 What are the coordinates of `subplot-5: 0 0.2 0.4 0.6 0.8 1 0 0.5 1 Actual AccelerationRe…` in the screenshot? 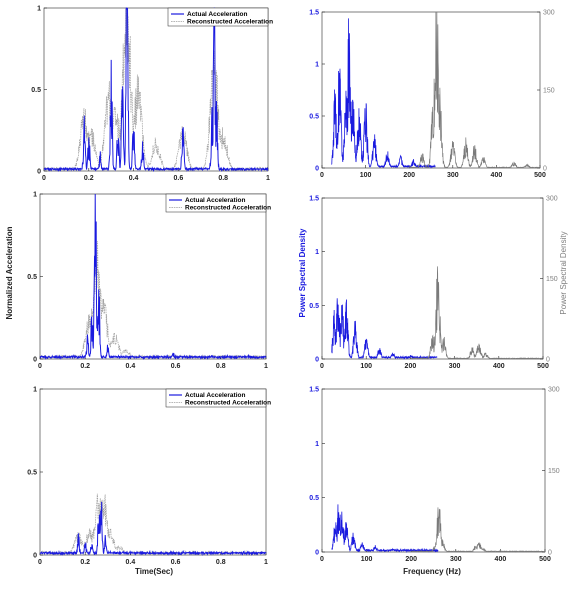 It's located at (149, 477).